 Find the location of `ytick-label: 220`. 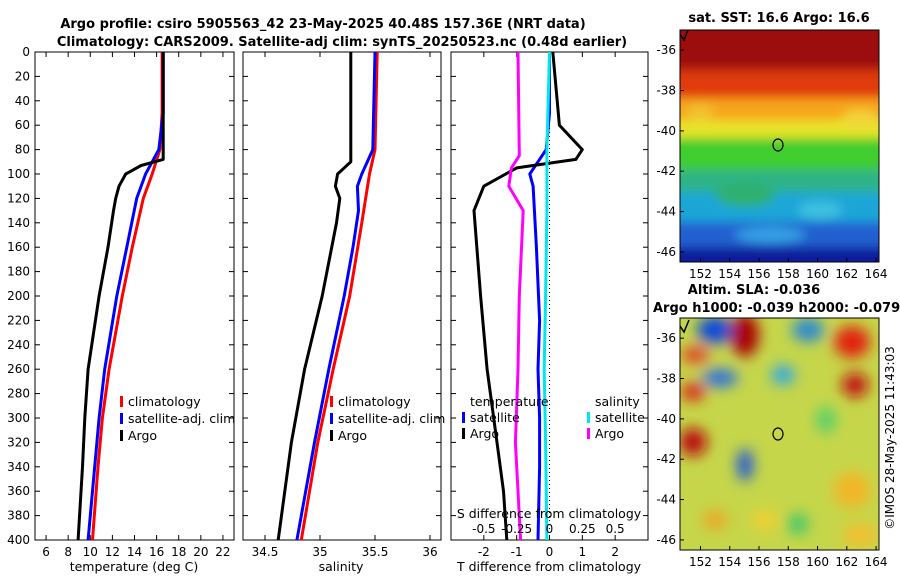

ytick-label: 220 is located at coordinates (18, 320).